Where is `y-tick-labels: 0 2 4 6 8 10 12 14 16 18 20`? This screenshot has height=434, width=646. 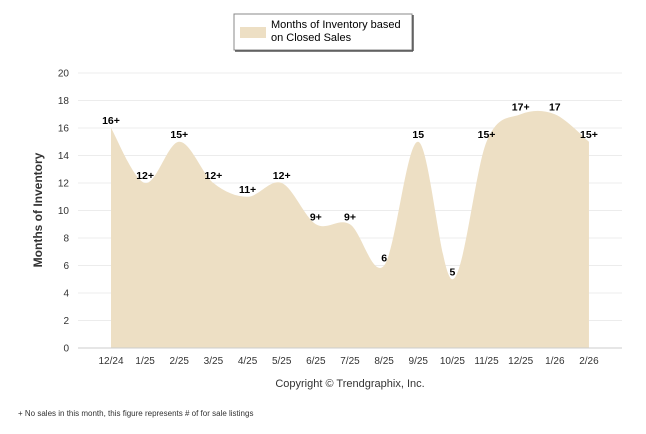
y-tick-labels: 0 2 4 6 8 10 12 14 16 18 20 is located at coordinates (64, 212).